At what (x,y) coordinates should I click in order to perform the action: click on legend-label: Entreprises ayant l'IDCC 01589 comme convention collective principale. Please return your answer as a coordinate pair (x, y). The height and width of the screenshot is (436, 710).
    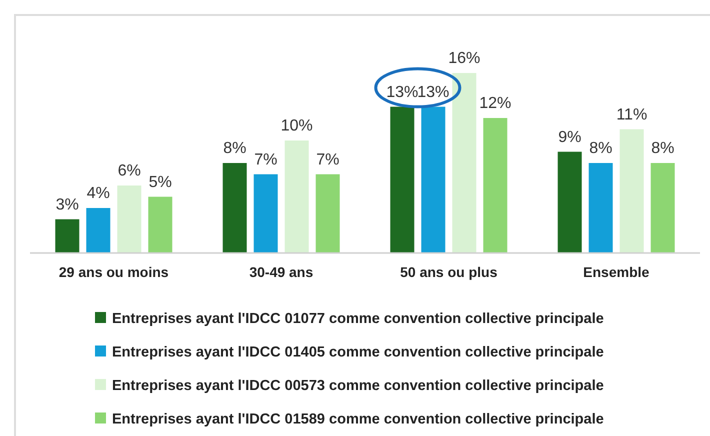
    Looking at the image, I should click on (358, 420).